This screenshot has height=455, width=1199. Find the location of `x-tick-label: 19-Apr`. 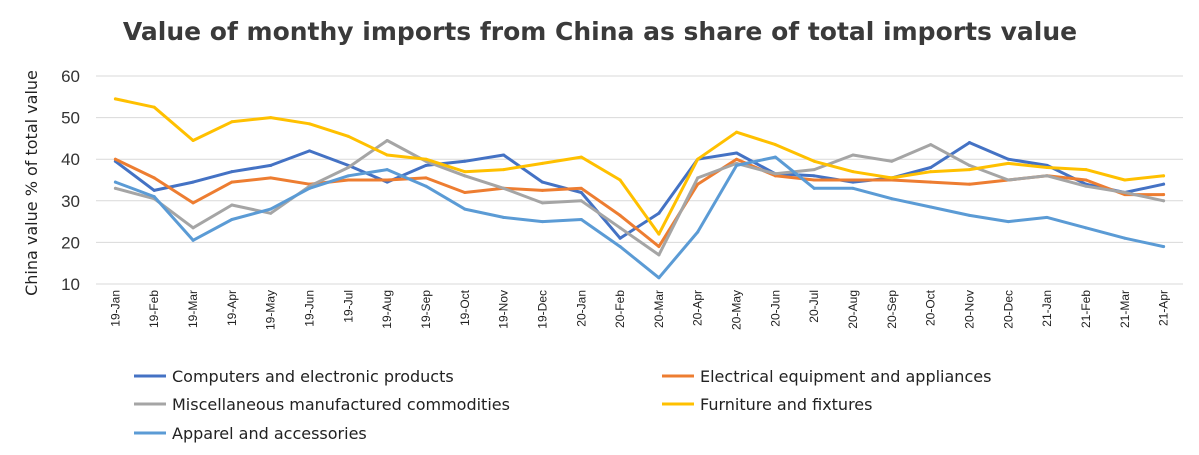

x-tick-label: 19-Apr is located at coordinates (232, 308).